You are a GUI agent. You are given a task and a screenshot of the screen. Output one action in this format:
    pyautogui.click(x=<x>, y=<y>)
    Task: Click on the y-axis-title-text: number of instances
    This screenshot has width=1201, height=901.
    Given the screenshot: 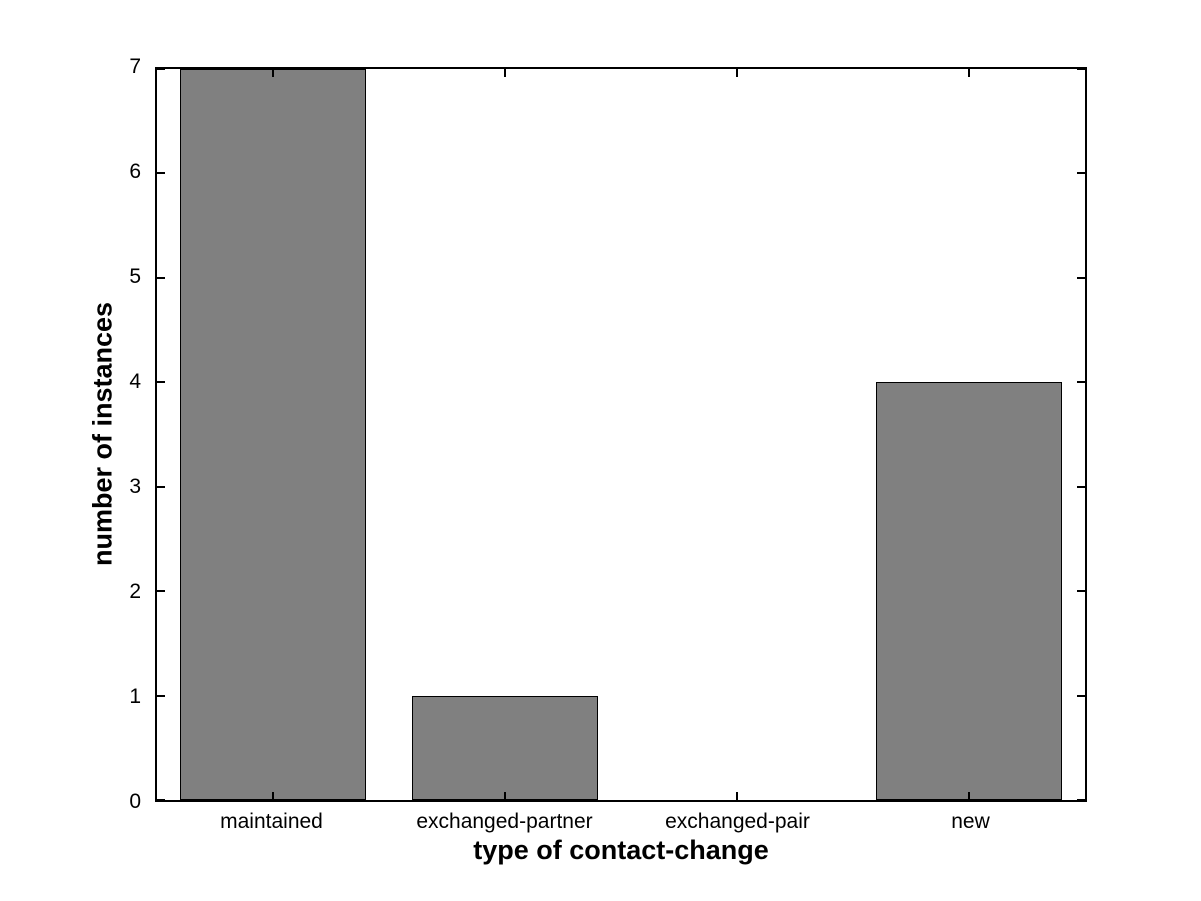 What is the action you would take?
    pyautogui.click(x=102, y=434)
    